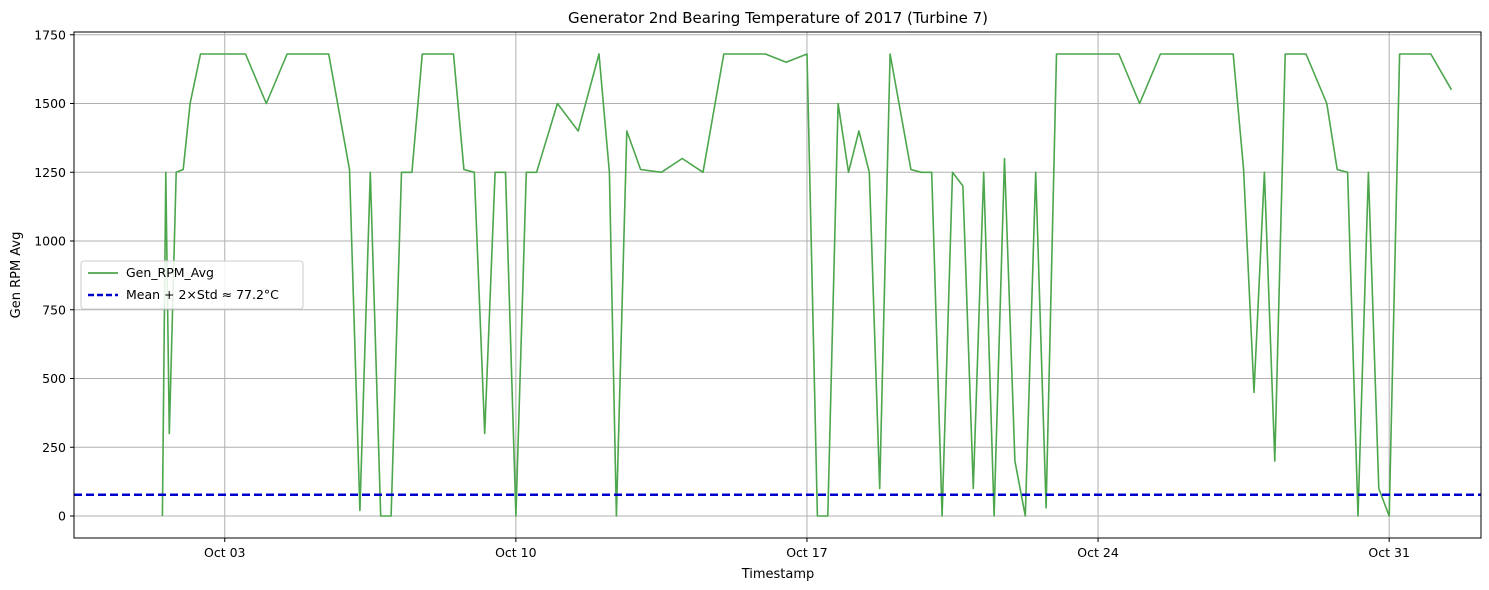 The image size is (1489, 590). I want to click on x-tick-label: Oct 17, so click(807, 552).